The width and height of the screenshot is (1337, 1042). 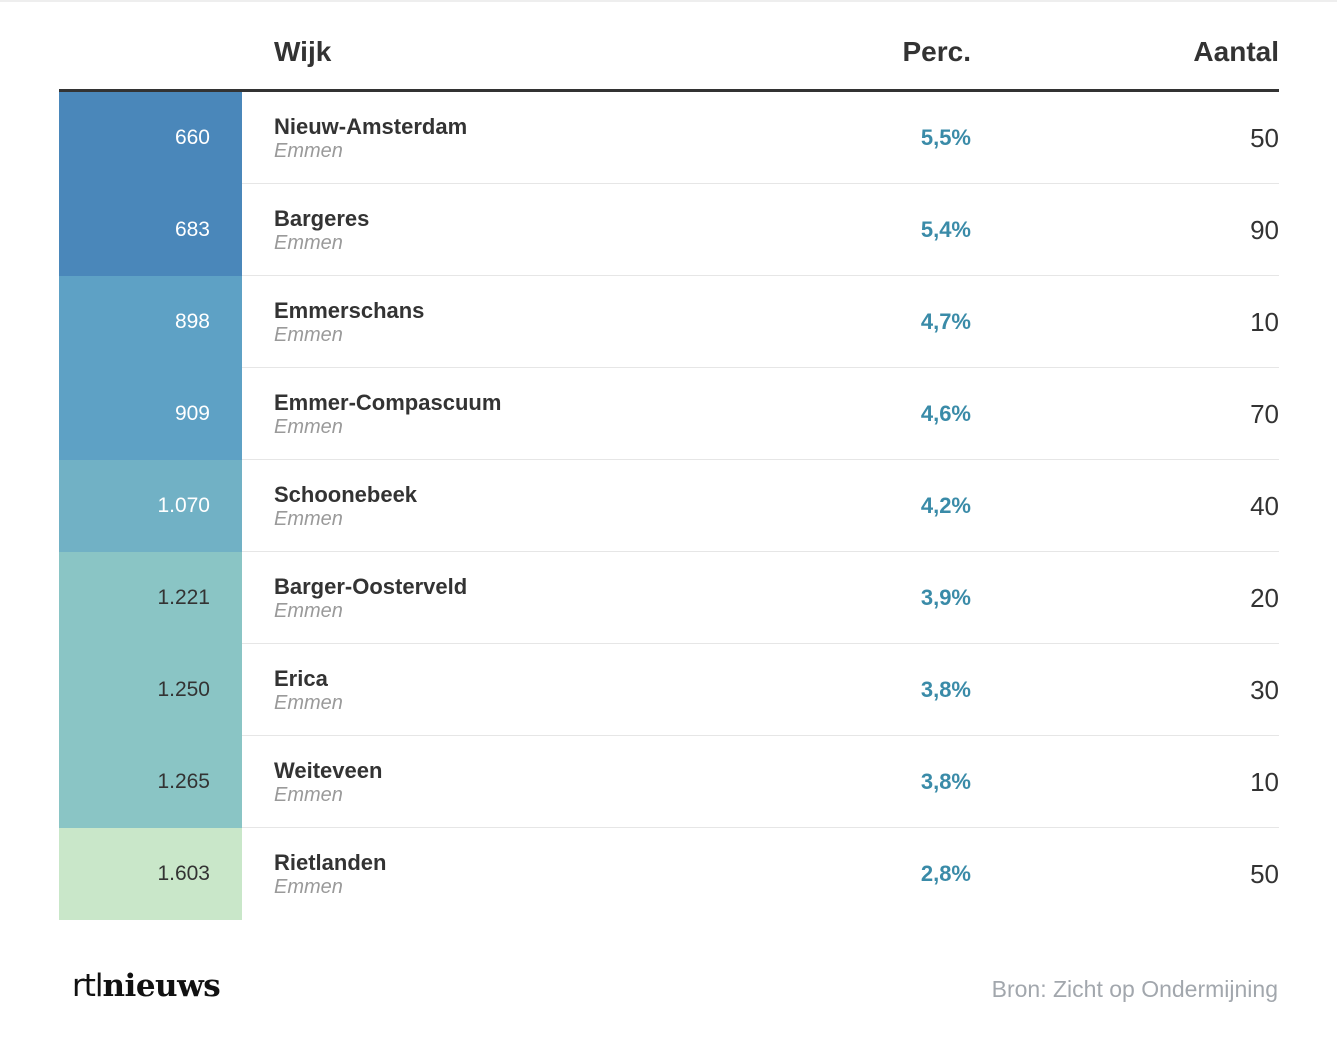 What do you see at coordinates (669, 782) in the screenshot?
I see `table-row: 1.265 Weiteveen Emmen 3,8% 10` at bounding box center [669, 782].